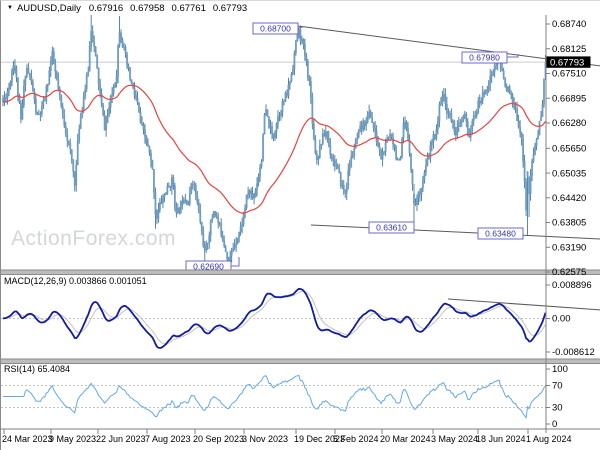 This screenshot has width=600, height=450. Describe the element at coordinates (72, 439) in the screenshot. I see `x-axis-label: 9 May 2023` at that location.